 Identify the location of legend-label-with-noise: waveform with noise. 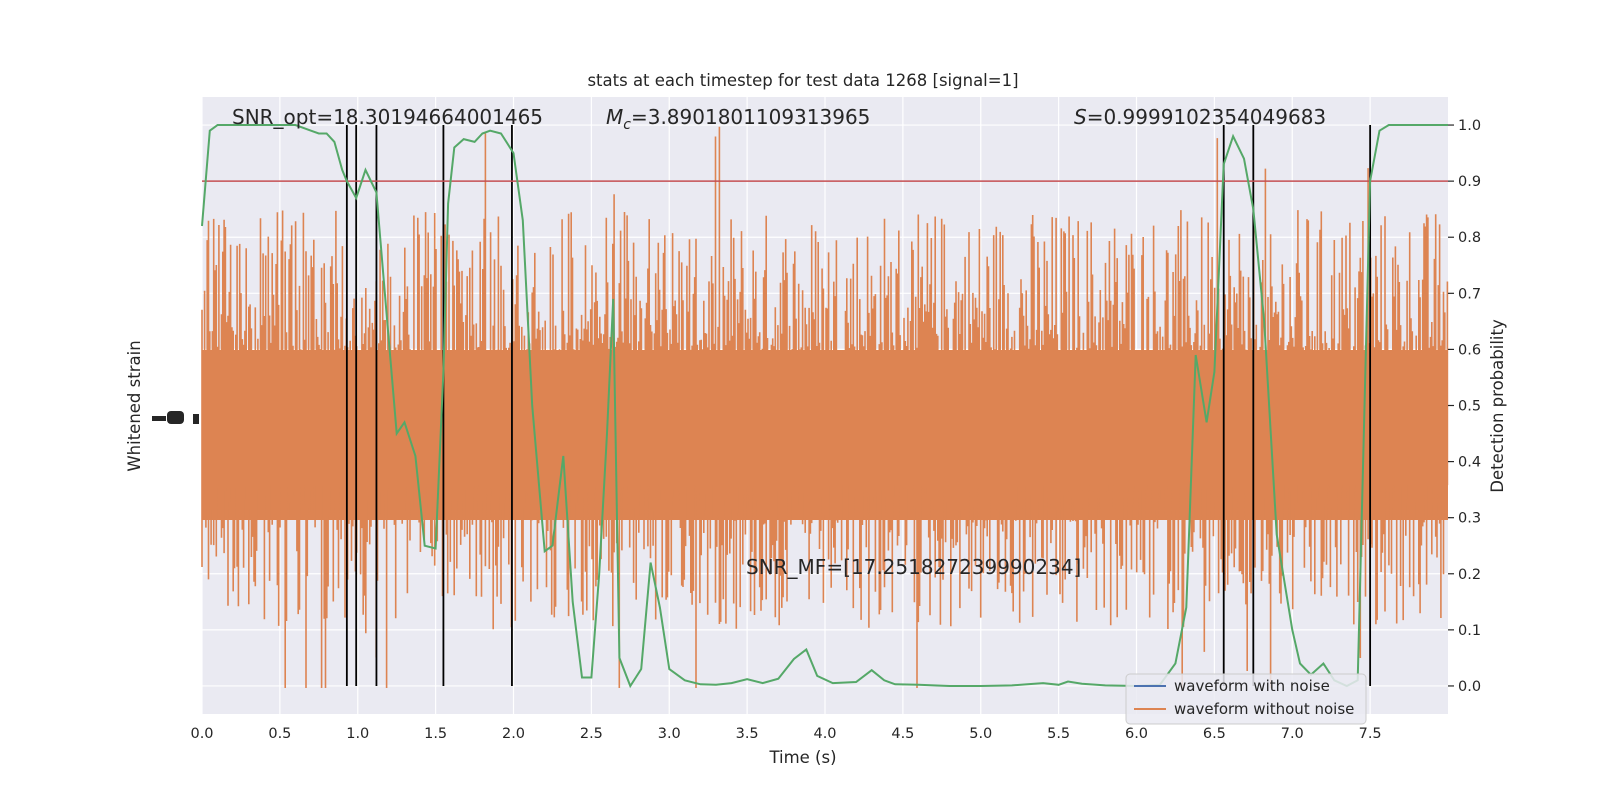
(1252, 686).